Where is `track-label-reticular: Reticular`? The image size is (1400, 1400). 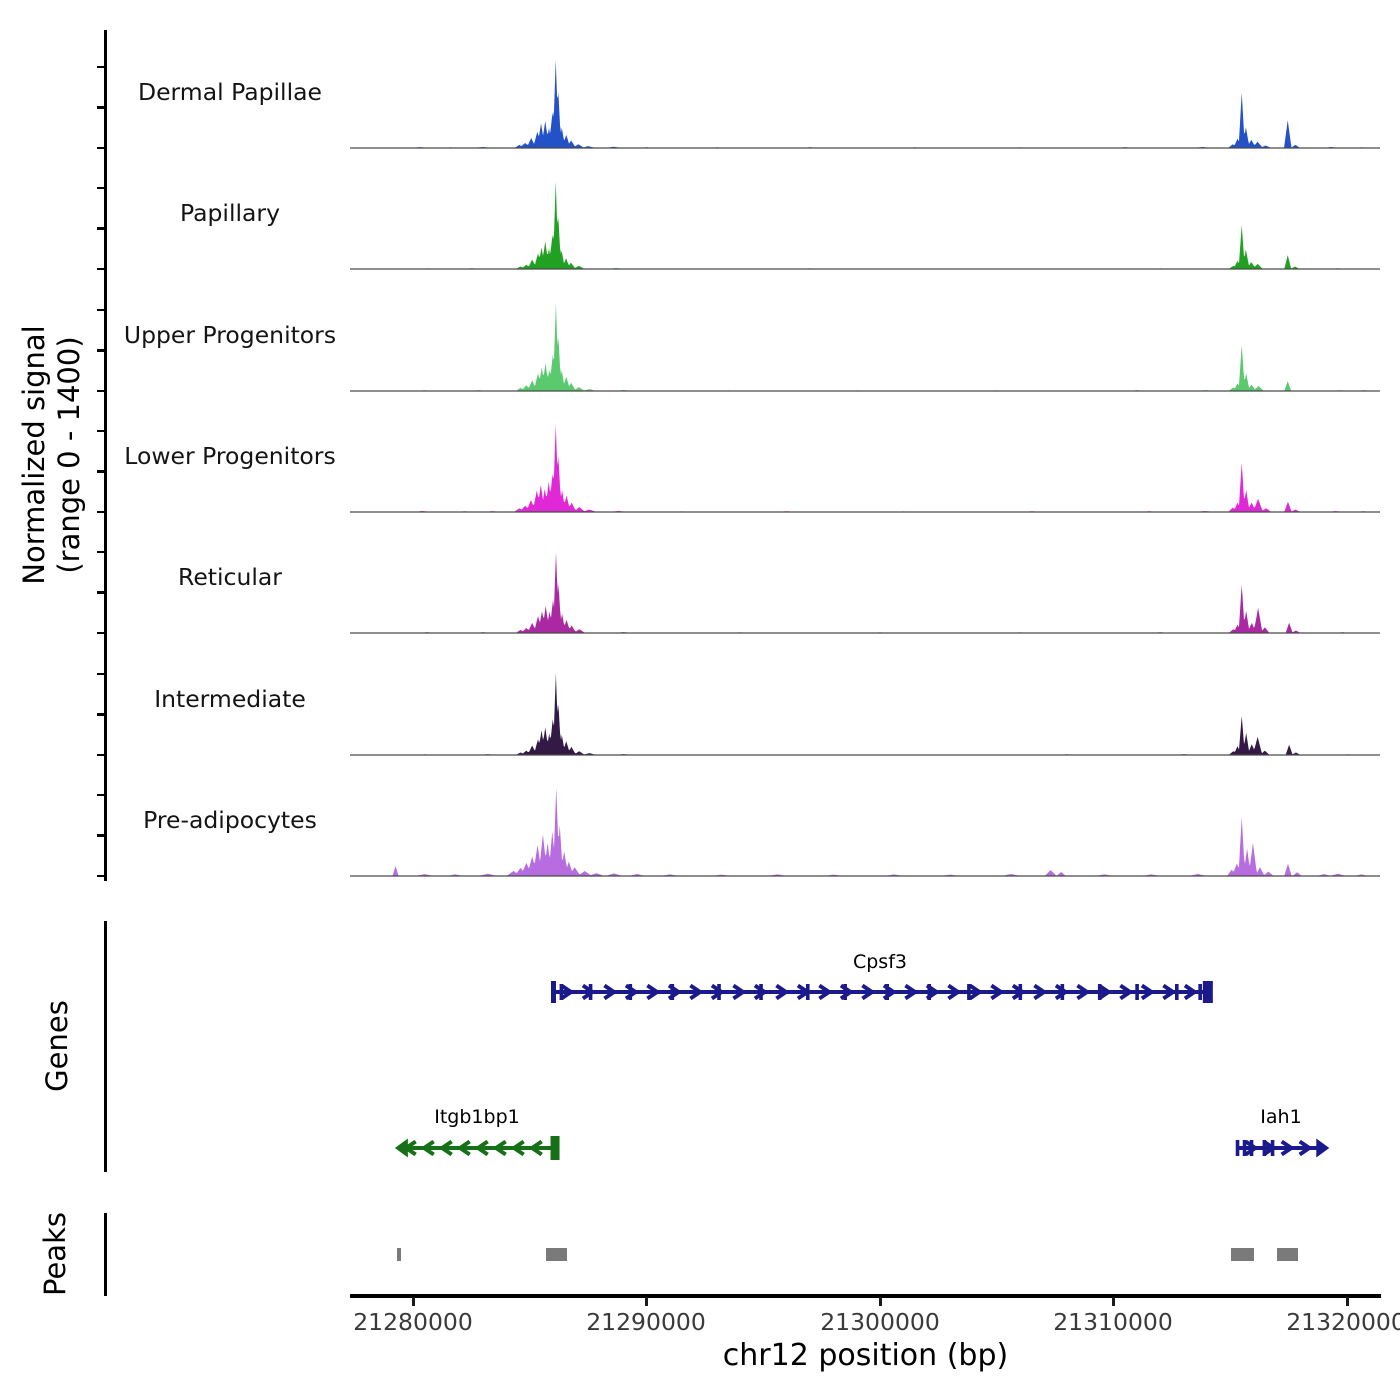
track-label-reticular: Reticular is located at coordinates (230, 577).